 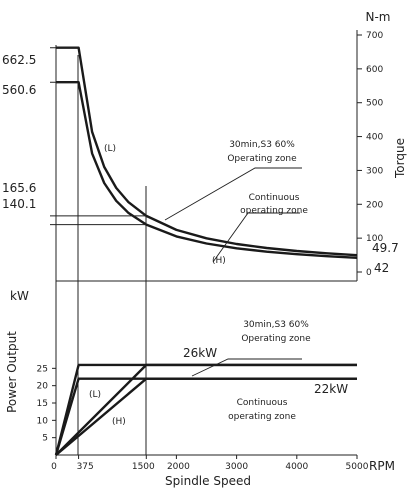 What do you see at coordinates (19, 204) in the screenshot?
I see `value-140-1: 140.1` at bounding box center [19, 204].